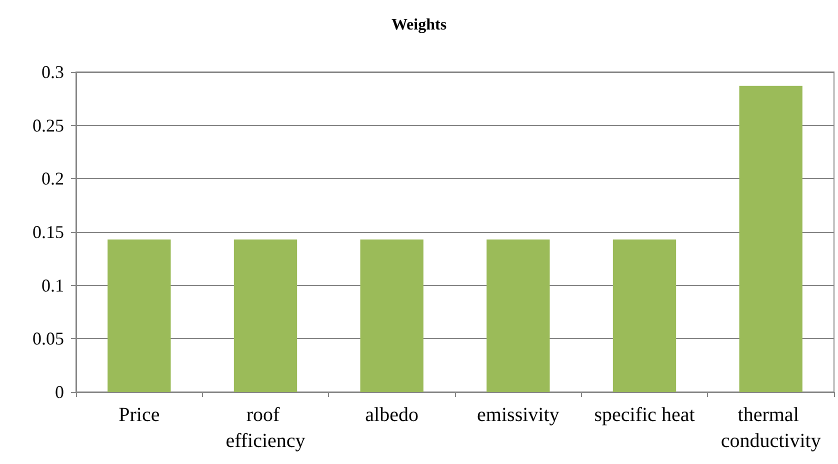 Image resolution: width=838 pixels, height=464 pixels. What do you see at coordinates (391, 415) in the screenshot?
I see `x-tick-label: albedo` at bounding box center [391, 415].